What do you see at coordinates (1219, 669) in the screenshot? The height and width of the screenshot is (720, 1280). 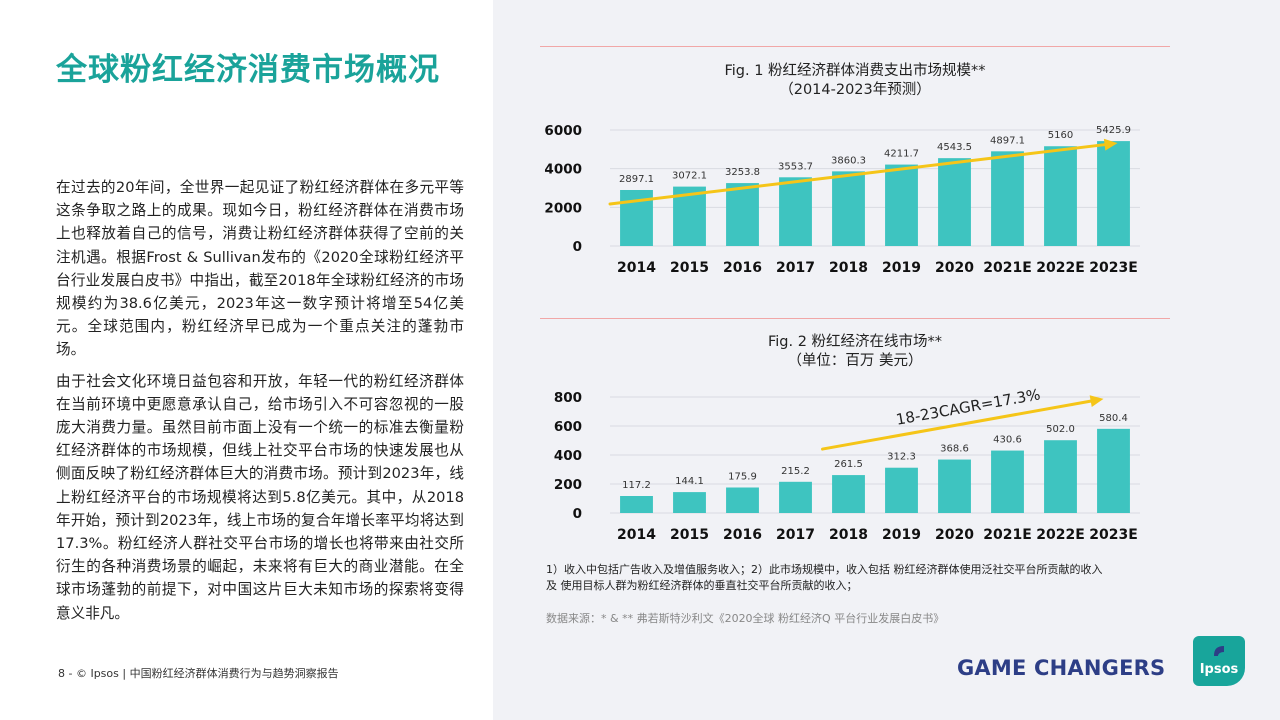 I see `ipsos-logo-text: Ipsos` at bounding box center [1219, 669].